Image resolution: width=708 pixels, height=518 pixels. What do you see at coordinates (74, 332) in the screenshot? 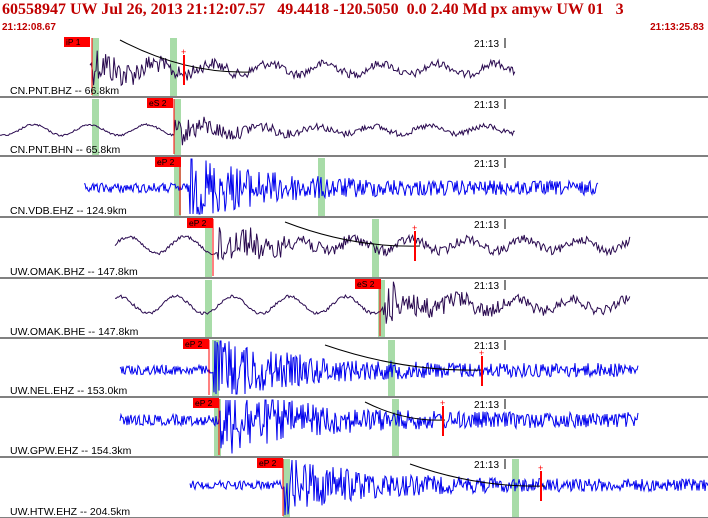
I see `station-label: UW.OMAK.BHE -- 147.8km` at bounding box center [74, 332].